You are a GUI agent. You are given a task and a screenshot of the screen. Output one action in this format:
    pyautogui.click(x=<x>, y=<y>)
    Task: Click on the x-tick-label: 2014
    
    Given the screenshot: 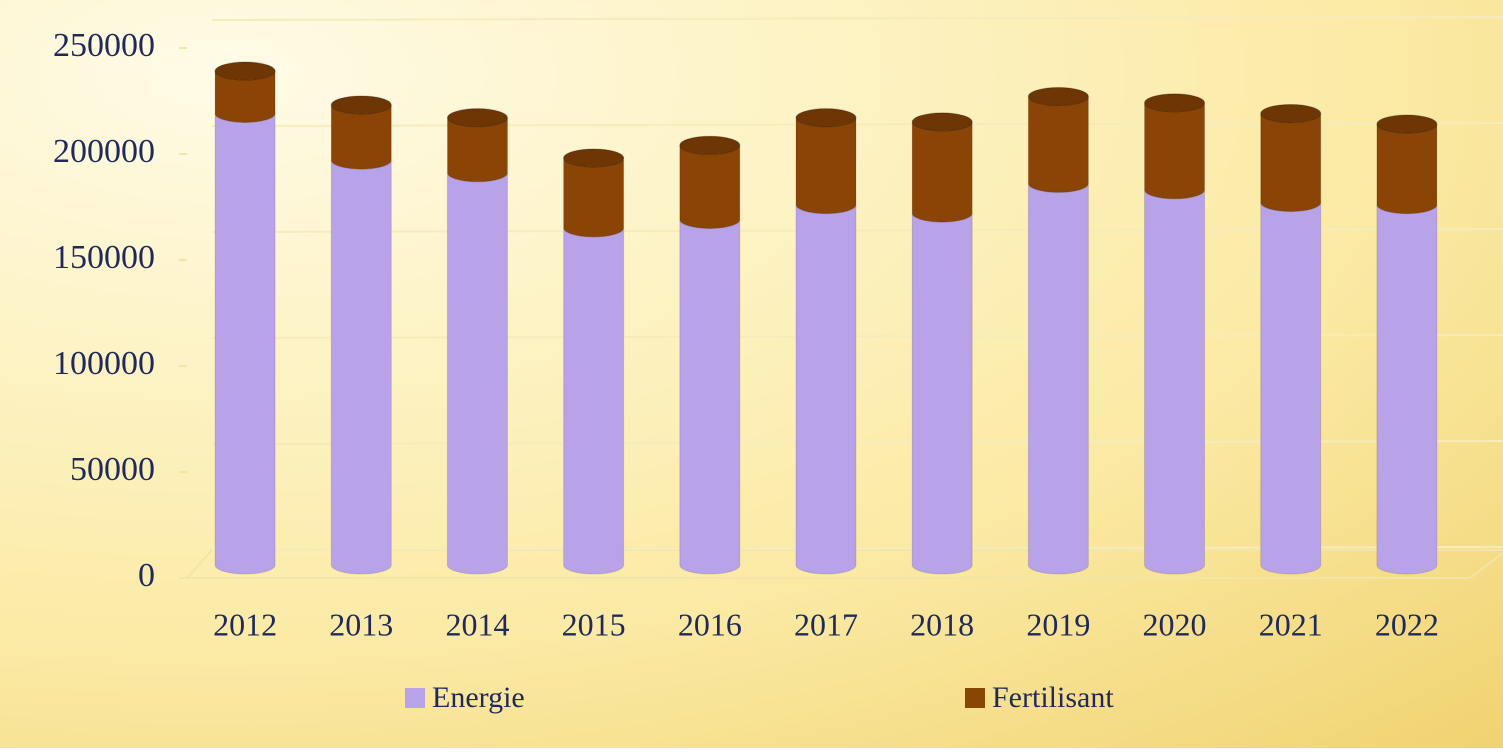 What is the action you would take?
    pyautogui.click(x=477, y=624)
    